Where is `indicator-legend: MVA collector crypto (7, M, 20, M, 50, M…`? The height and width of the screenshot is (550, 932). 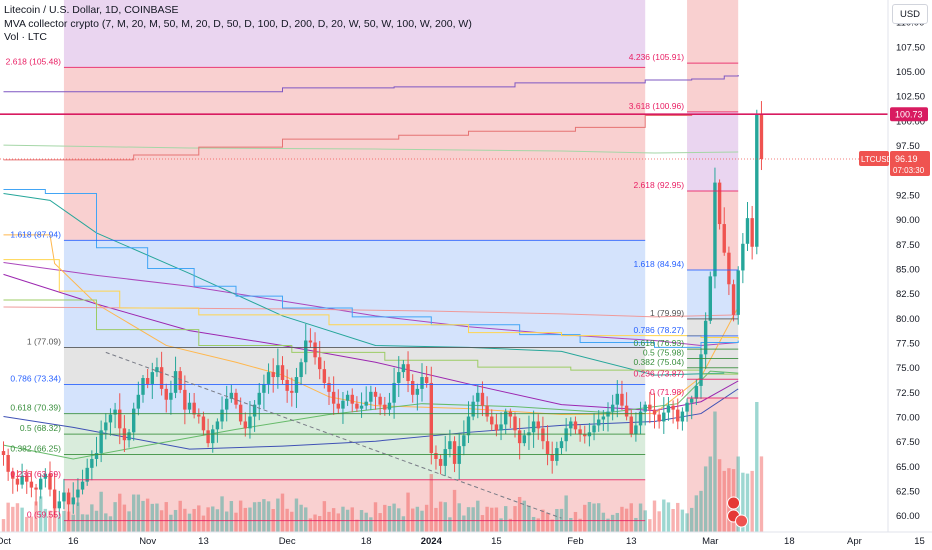
indicator-legend: MVA collector crypto (7, M, 20, M, 50, M… is located at coordinates (238, 24).